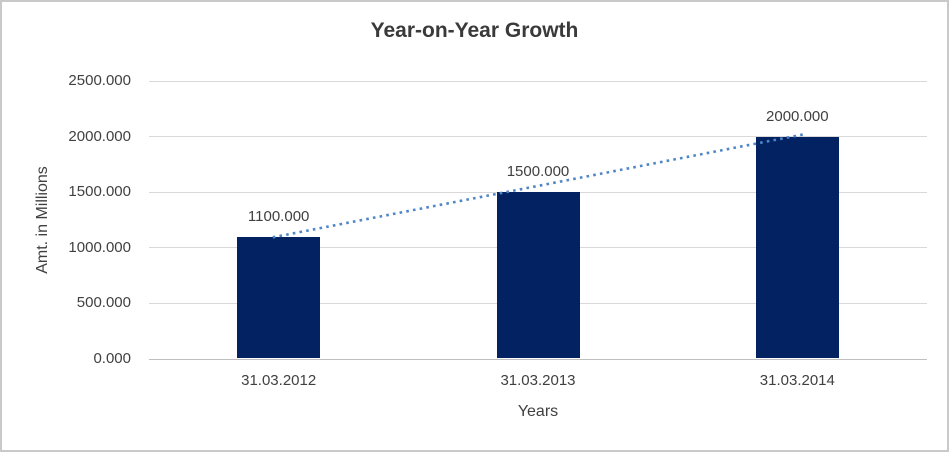 Image resolution: width=949 pixels, height=452 pixels. I want to click on y-tick-label: 0.000, so click(112, 358).